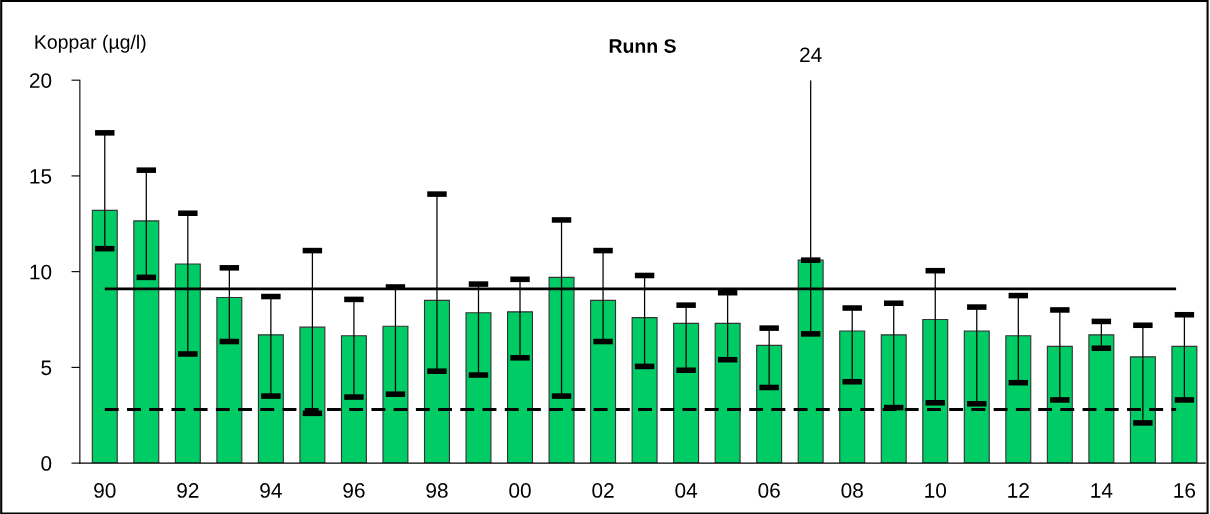 Image resolution: width=1210 pixels, height=514 pixels. I want to click on x-tick-label: 92, so click(188, 490).